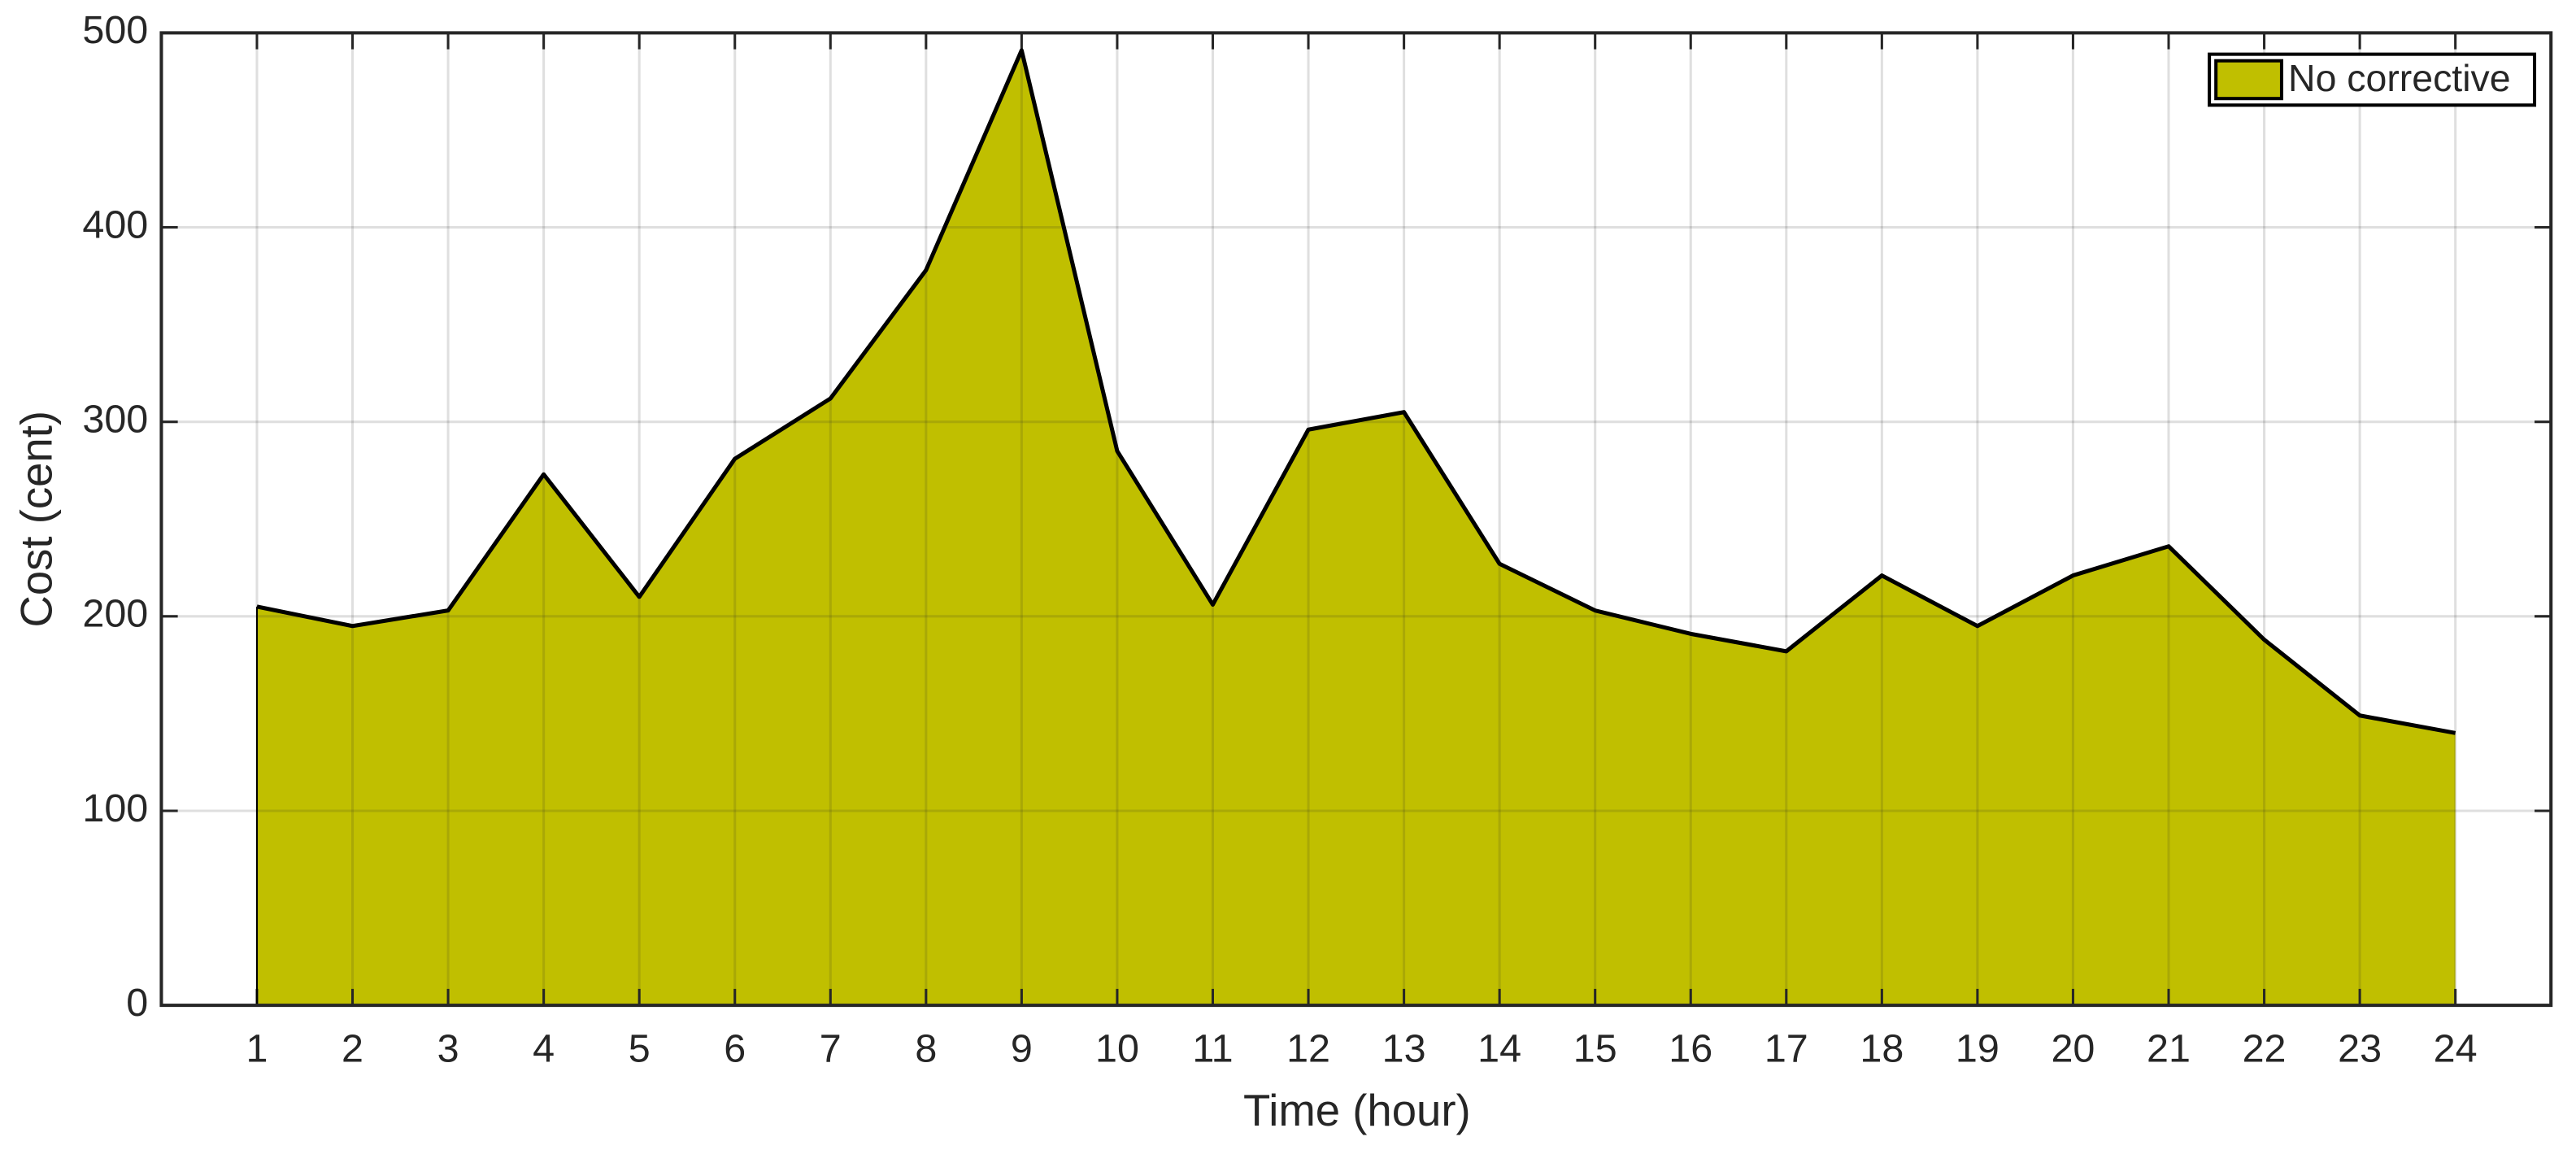 The width and height of the screenshot is (2576, 1163). Describe the element at coordinates (2456, 1048) in the screenshot. I see `x-tick-label: 24` at that location.